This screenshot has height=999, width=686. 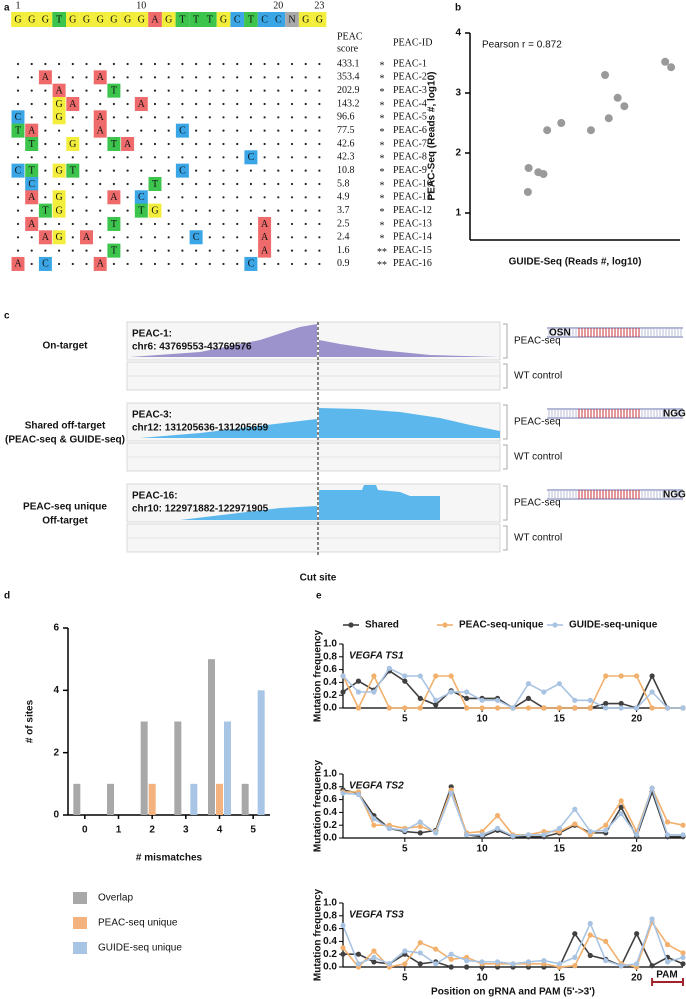 I want to click on score-header: score, so click(x=348, y=48).